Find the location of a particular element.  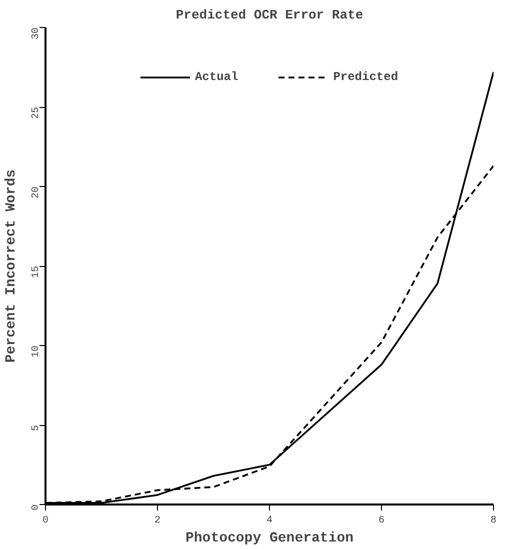

x-tick-label: 2 is located at coordinates (157, 521).